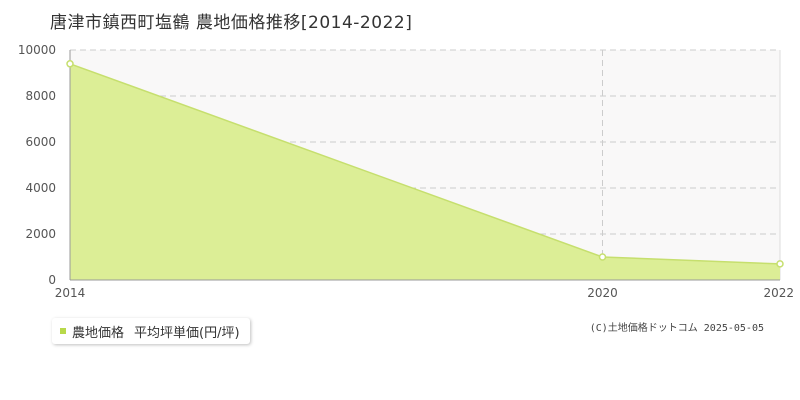  What do you see at coordinates (70, 64) in the screenshot?
I see `data-point-2014` at bounding box center [70, 64].